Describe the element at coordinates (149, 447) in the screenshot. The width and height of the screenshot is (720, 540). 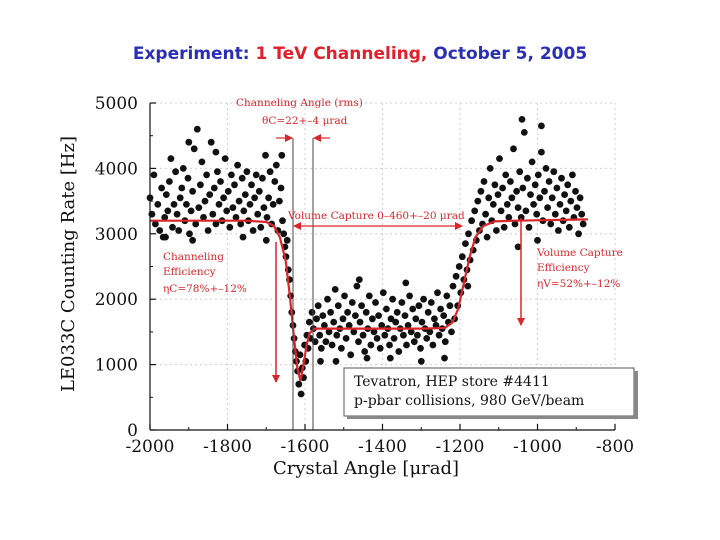
I see `x-tick-label: -2000` at that location.